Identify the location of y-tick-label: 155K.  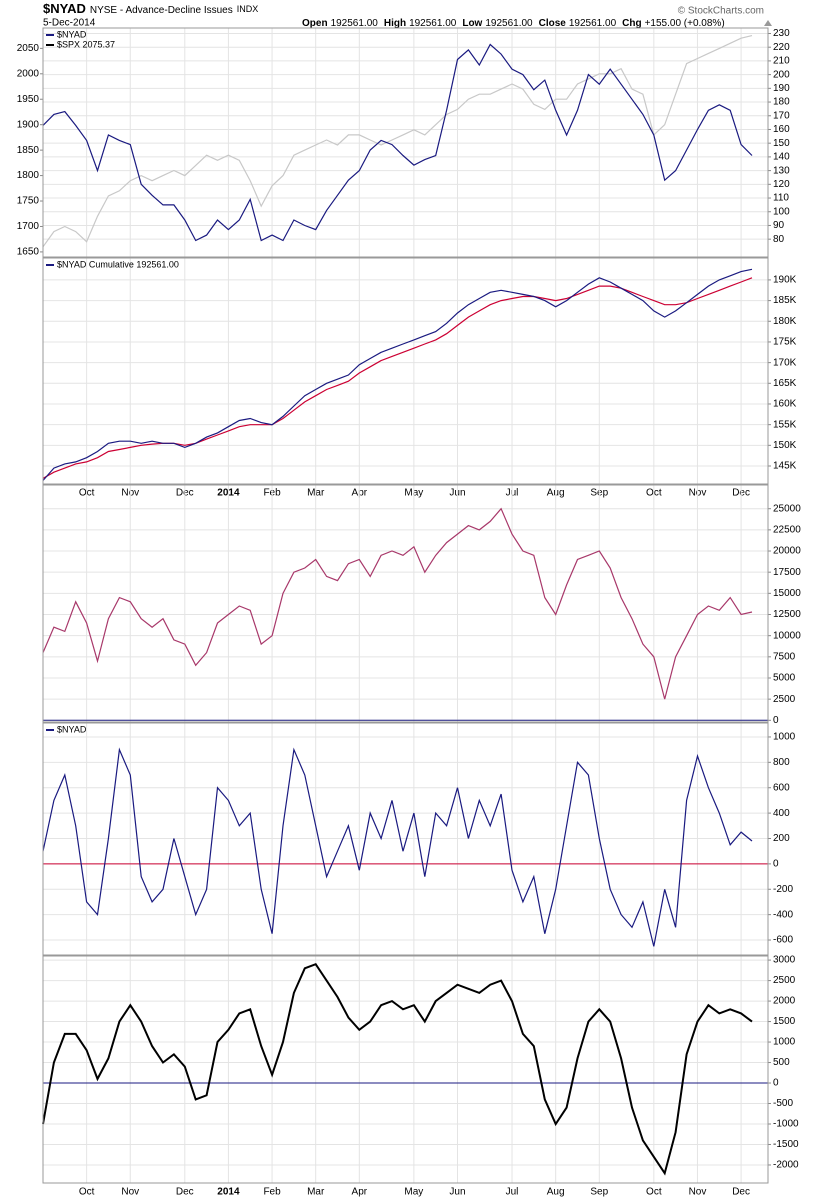
(785, 424).